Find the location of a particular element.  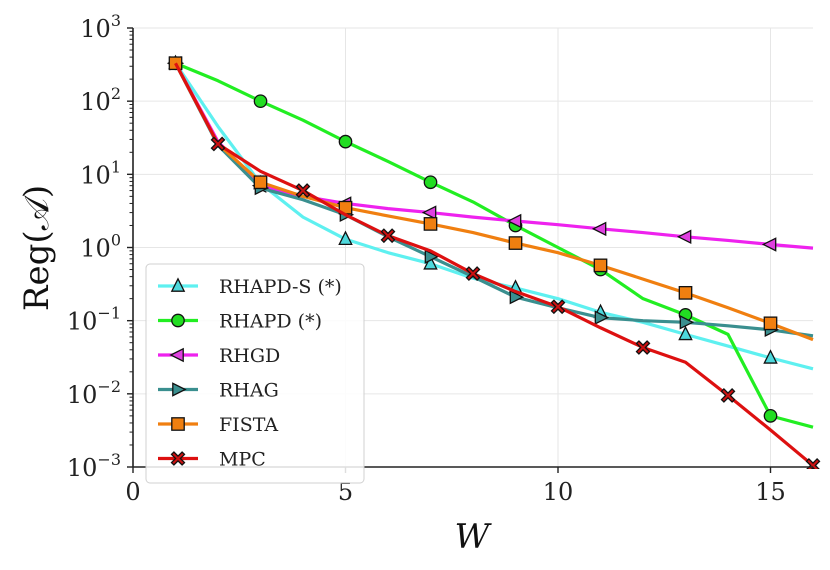

x-tick-label: 0 is located at coordinates (132, 492).